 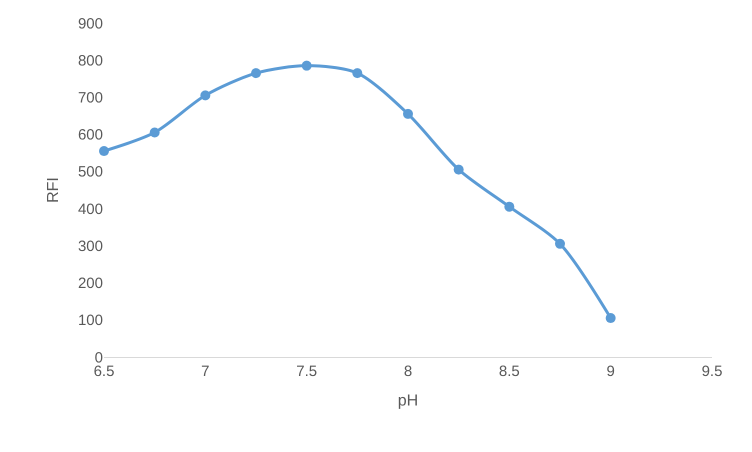 I want to click on y-tick-label: 400, so click(x=90, y=209).